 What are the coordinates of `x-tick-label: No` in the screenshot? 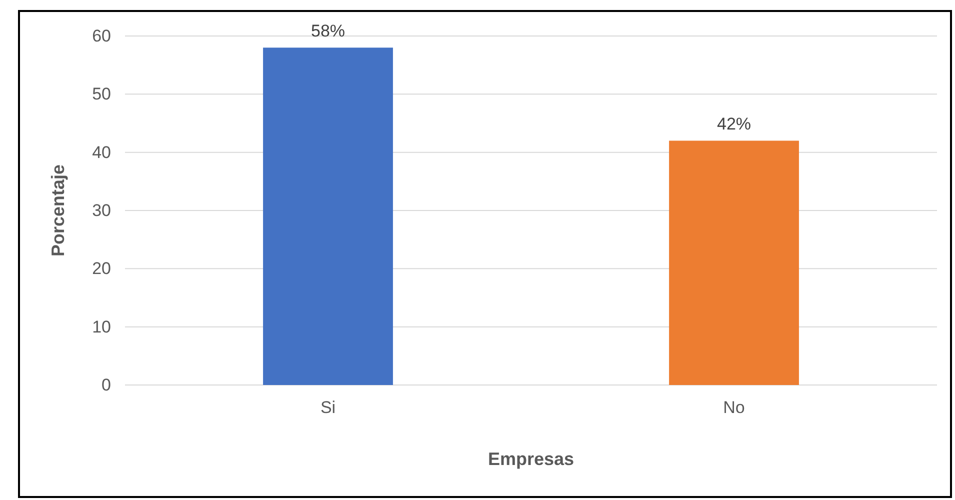 It's located at (734, 408).